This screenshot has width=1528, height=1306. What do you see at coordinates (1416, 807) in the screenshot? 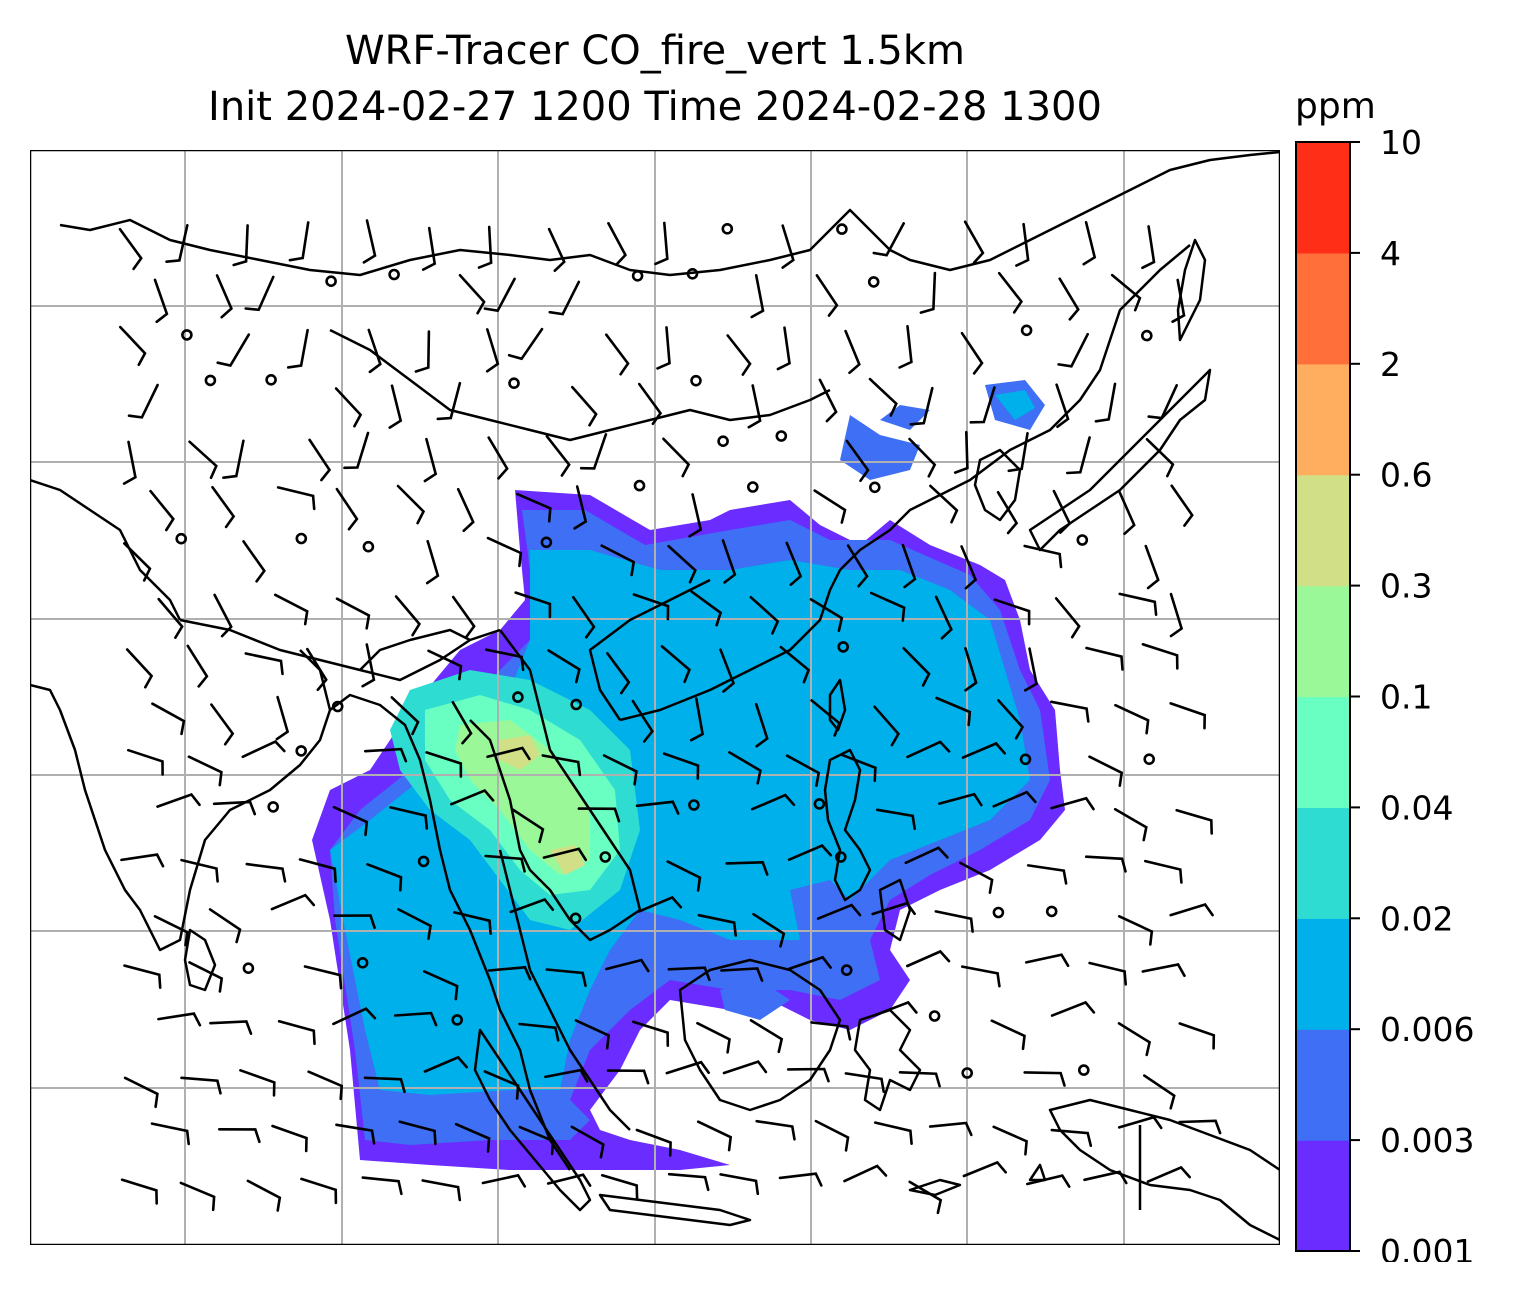
I see `colorbar-tick-label: 0.04` at bounding box center [1416, 807].